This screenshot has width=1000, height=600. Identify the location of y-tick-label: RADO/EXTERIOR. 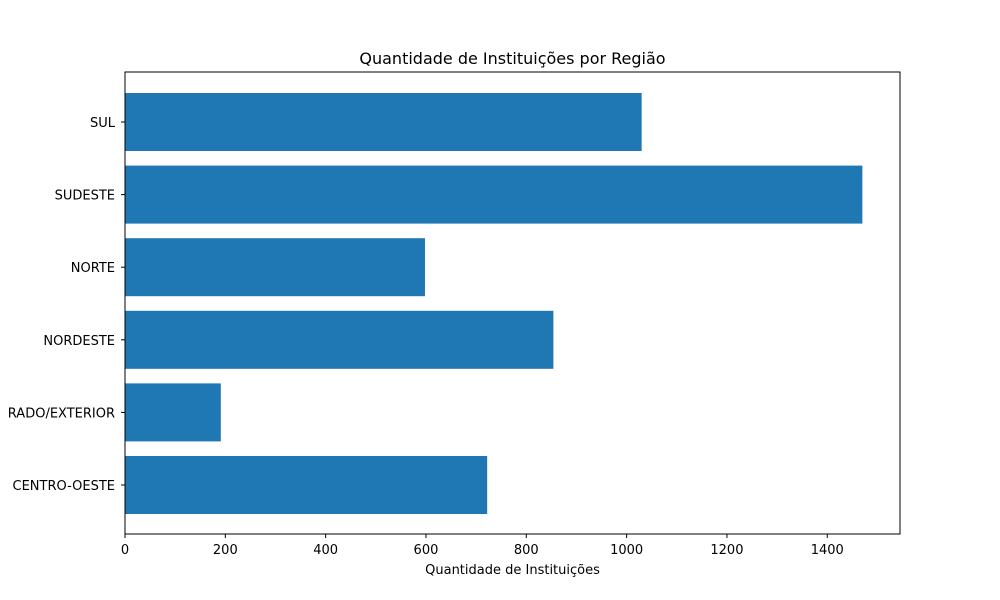
(61, 413).